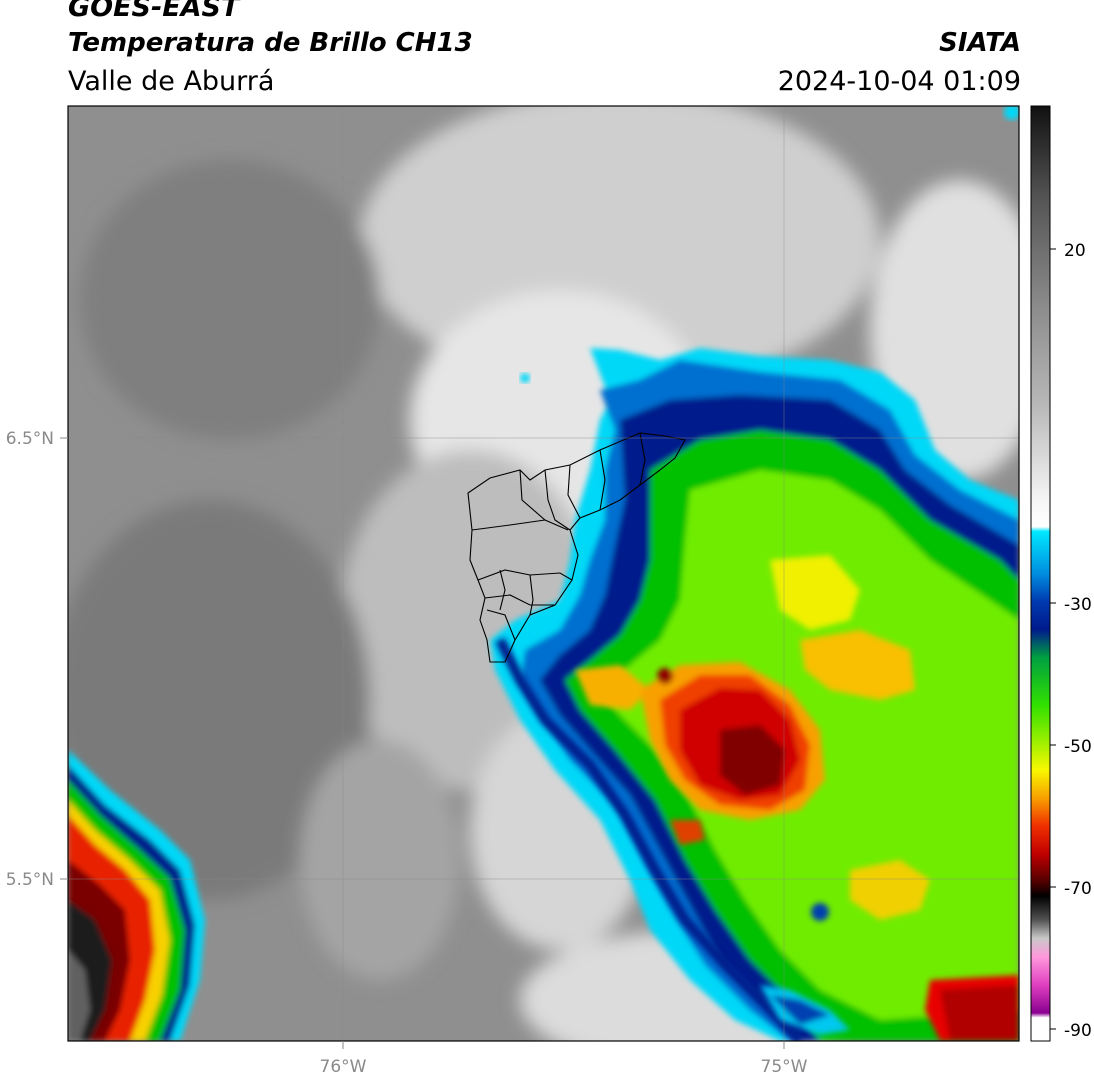 The height and width of the screenshot is (1078, 1094). What do you see at coordinates (1078, 1031) in the screenshot?
I see `colorbar-tick-minus90: -90` at bounding box center [1078, 1031].